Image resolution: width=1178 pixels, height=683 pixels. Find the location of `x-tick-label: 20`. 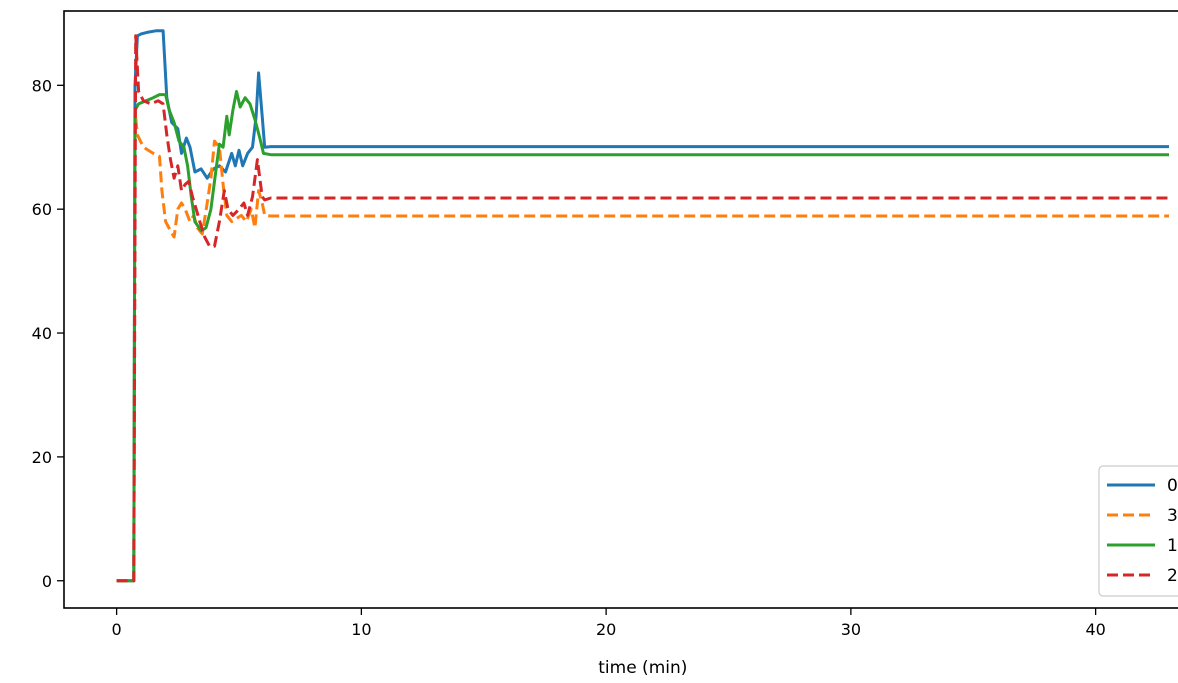

x-tick-label: 20 is located at coordinates (606, 629).